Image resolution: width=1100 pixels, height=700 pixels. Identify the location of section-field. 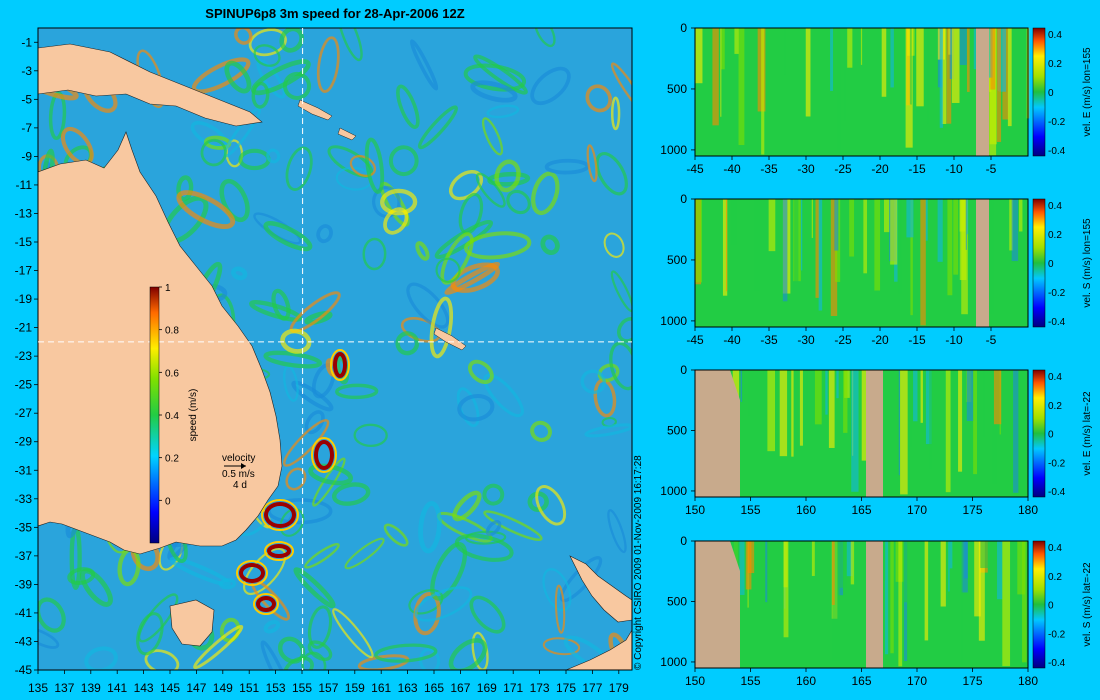
(861, 263).